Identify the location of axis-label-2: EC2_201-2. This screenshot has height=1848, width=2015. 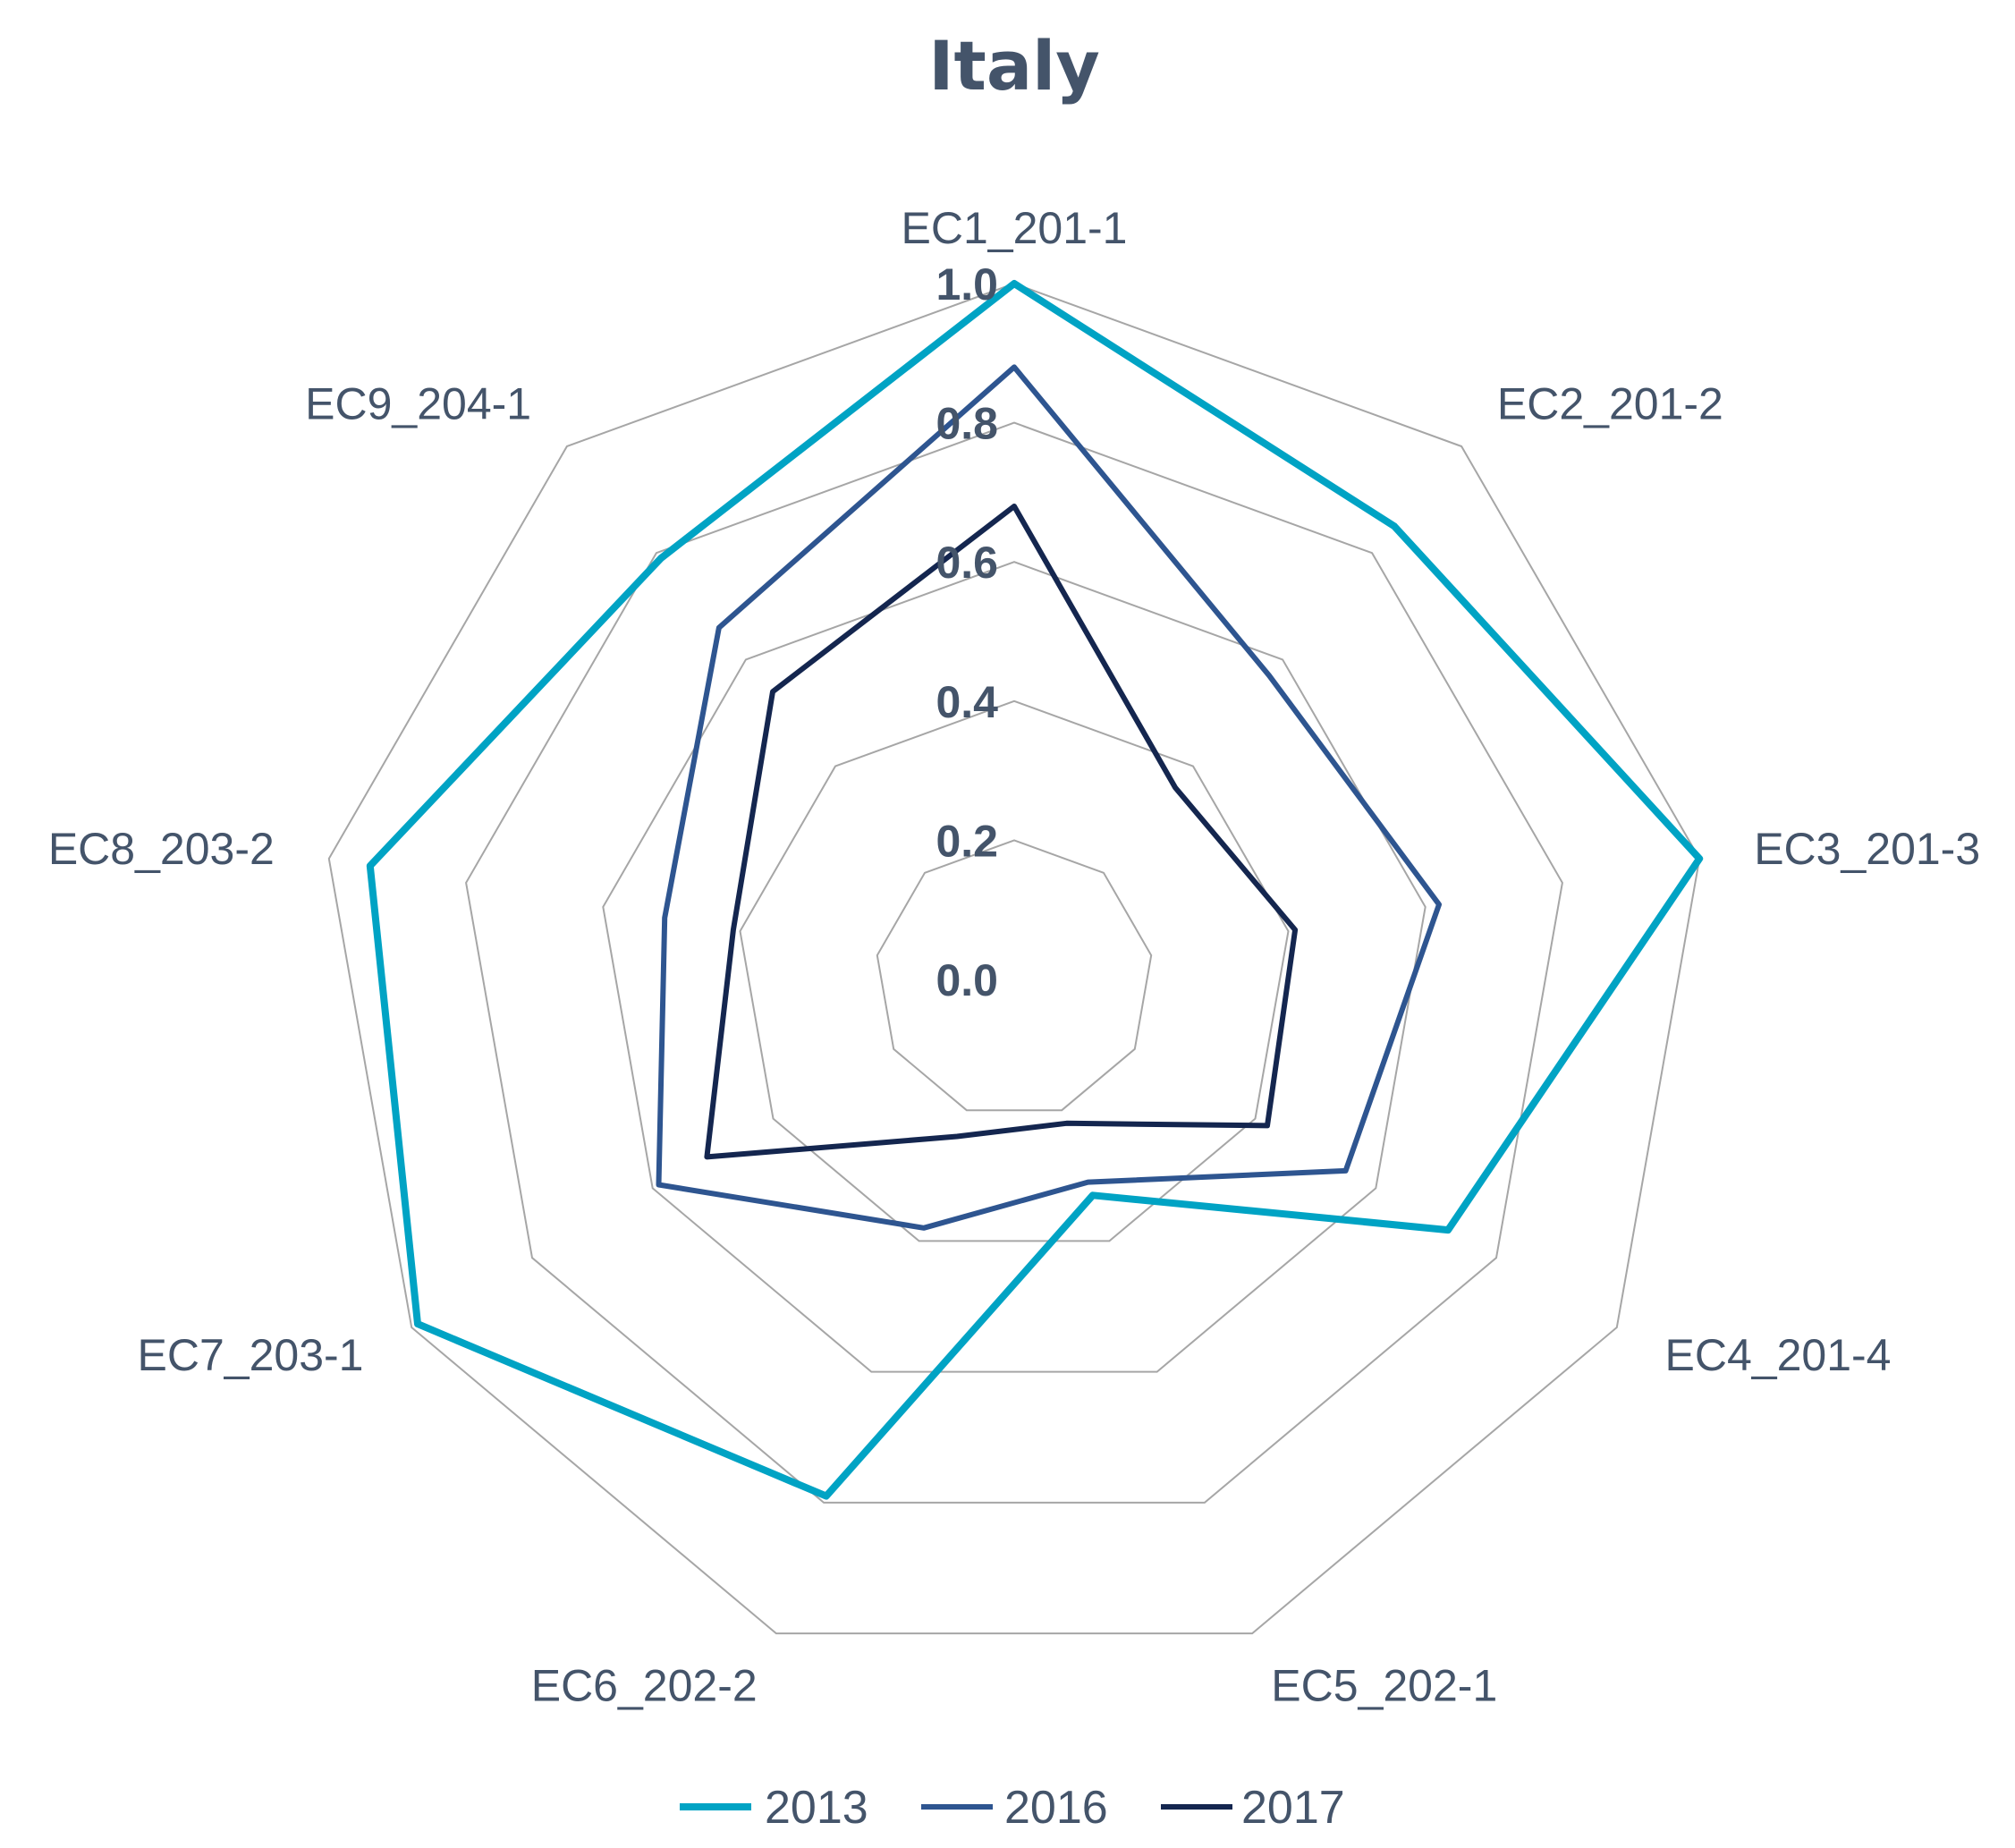
(1610, 404).